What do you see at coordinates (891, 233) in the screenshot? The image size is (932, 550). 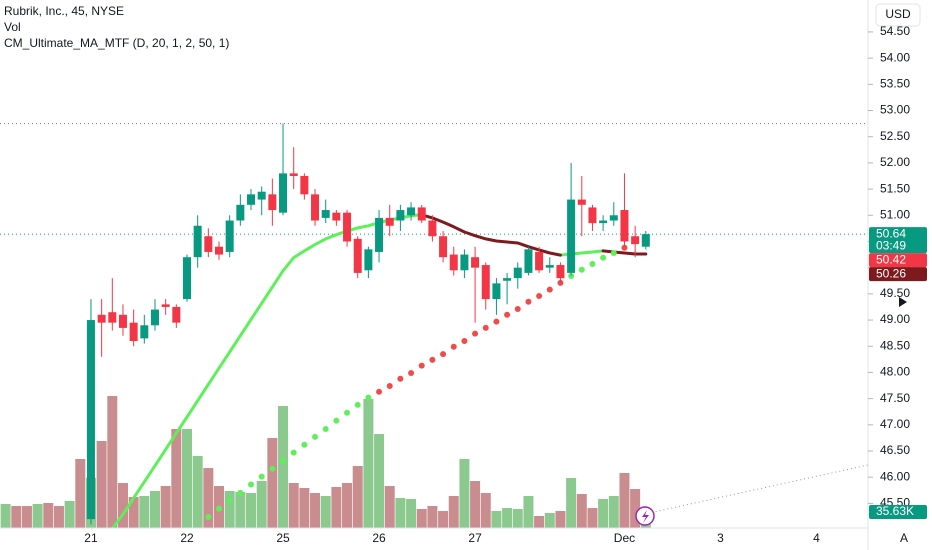 I see `price-label: 50.64` at bounding box center [891, 233].